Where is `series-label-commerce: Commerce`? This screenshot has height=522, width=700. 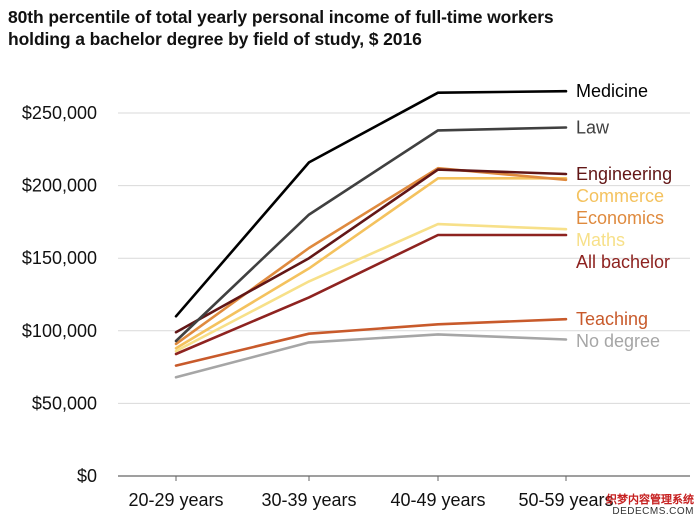 series-label-commerce: Commerce is located at coordinates (620, 196).